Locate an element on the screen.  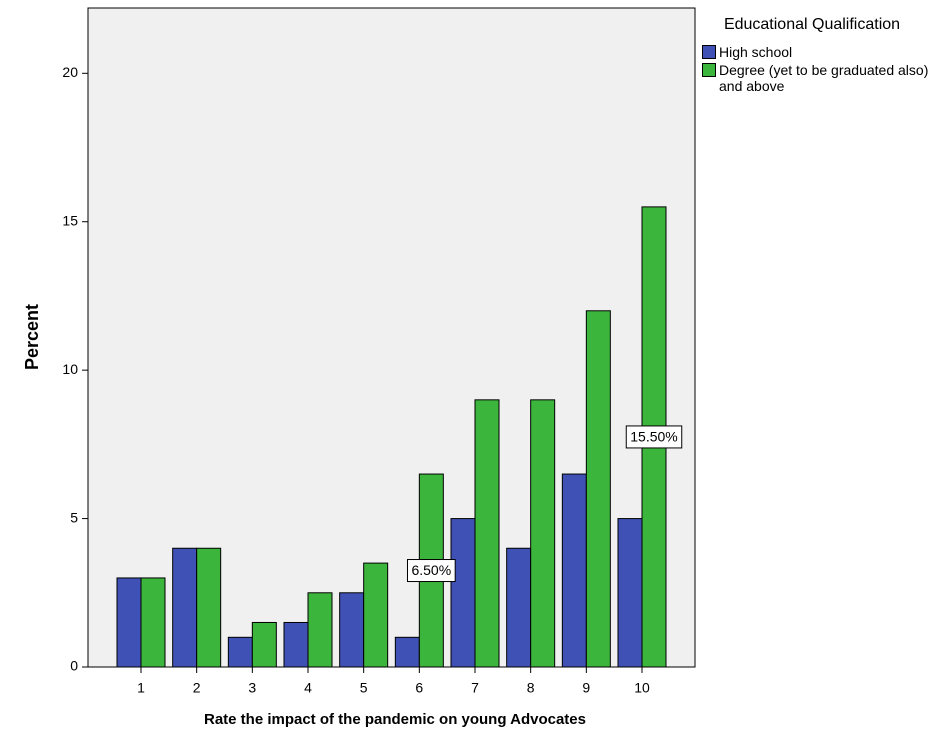
legend-label: High school is located at coordinates (756, 52).